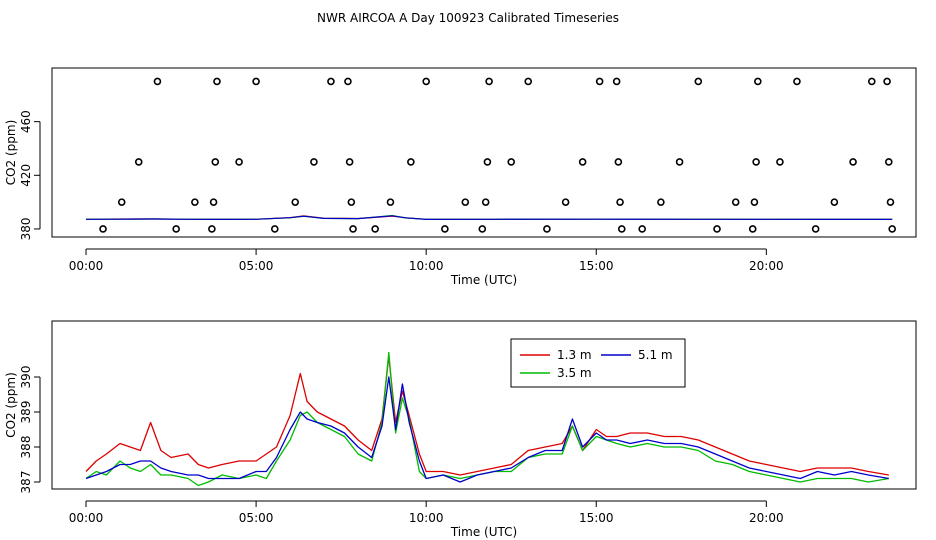  What do you see at coordinates (489, 218) in the screenshot?
I see `series-line-5-1-m` at bounding box center [489, 218].